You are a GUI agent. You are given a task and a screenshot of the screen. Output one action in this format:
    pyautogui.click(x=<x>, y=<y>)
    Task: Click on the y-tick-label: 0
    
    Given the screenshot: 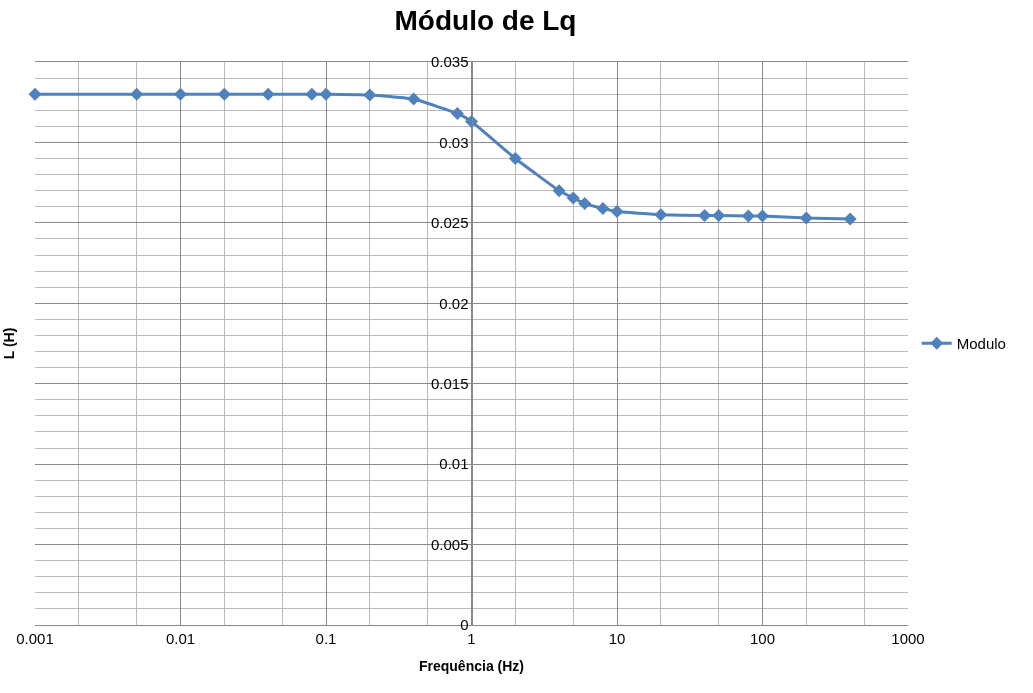 What is the action you would take?
    pyautogui.click(x=464, y=625)
    